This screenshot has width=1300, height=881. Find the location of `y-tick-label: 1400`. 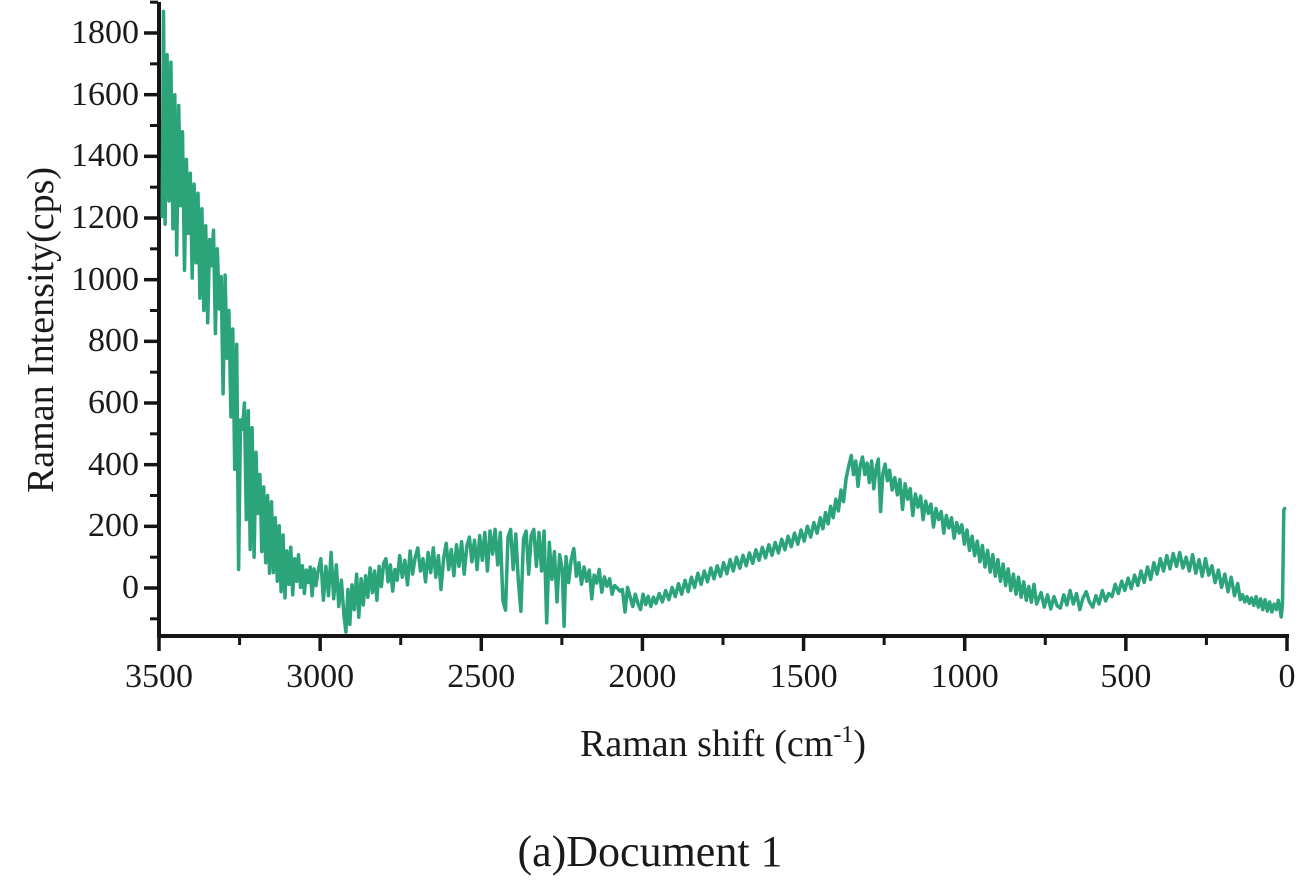

y-tick-label: 1400 is located at coordinates (105, 156).